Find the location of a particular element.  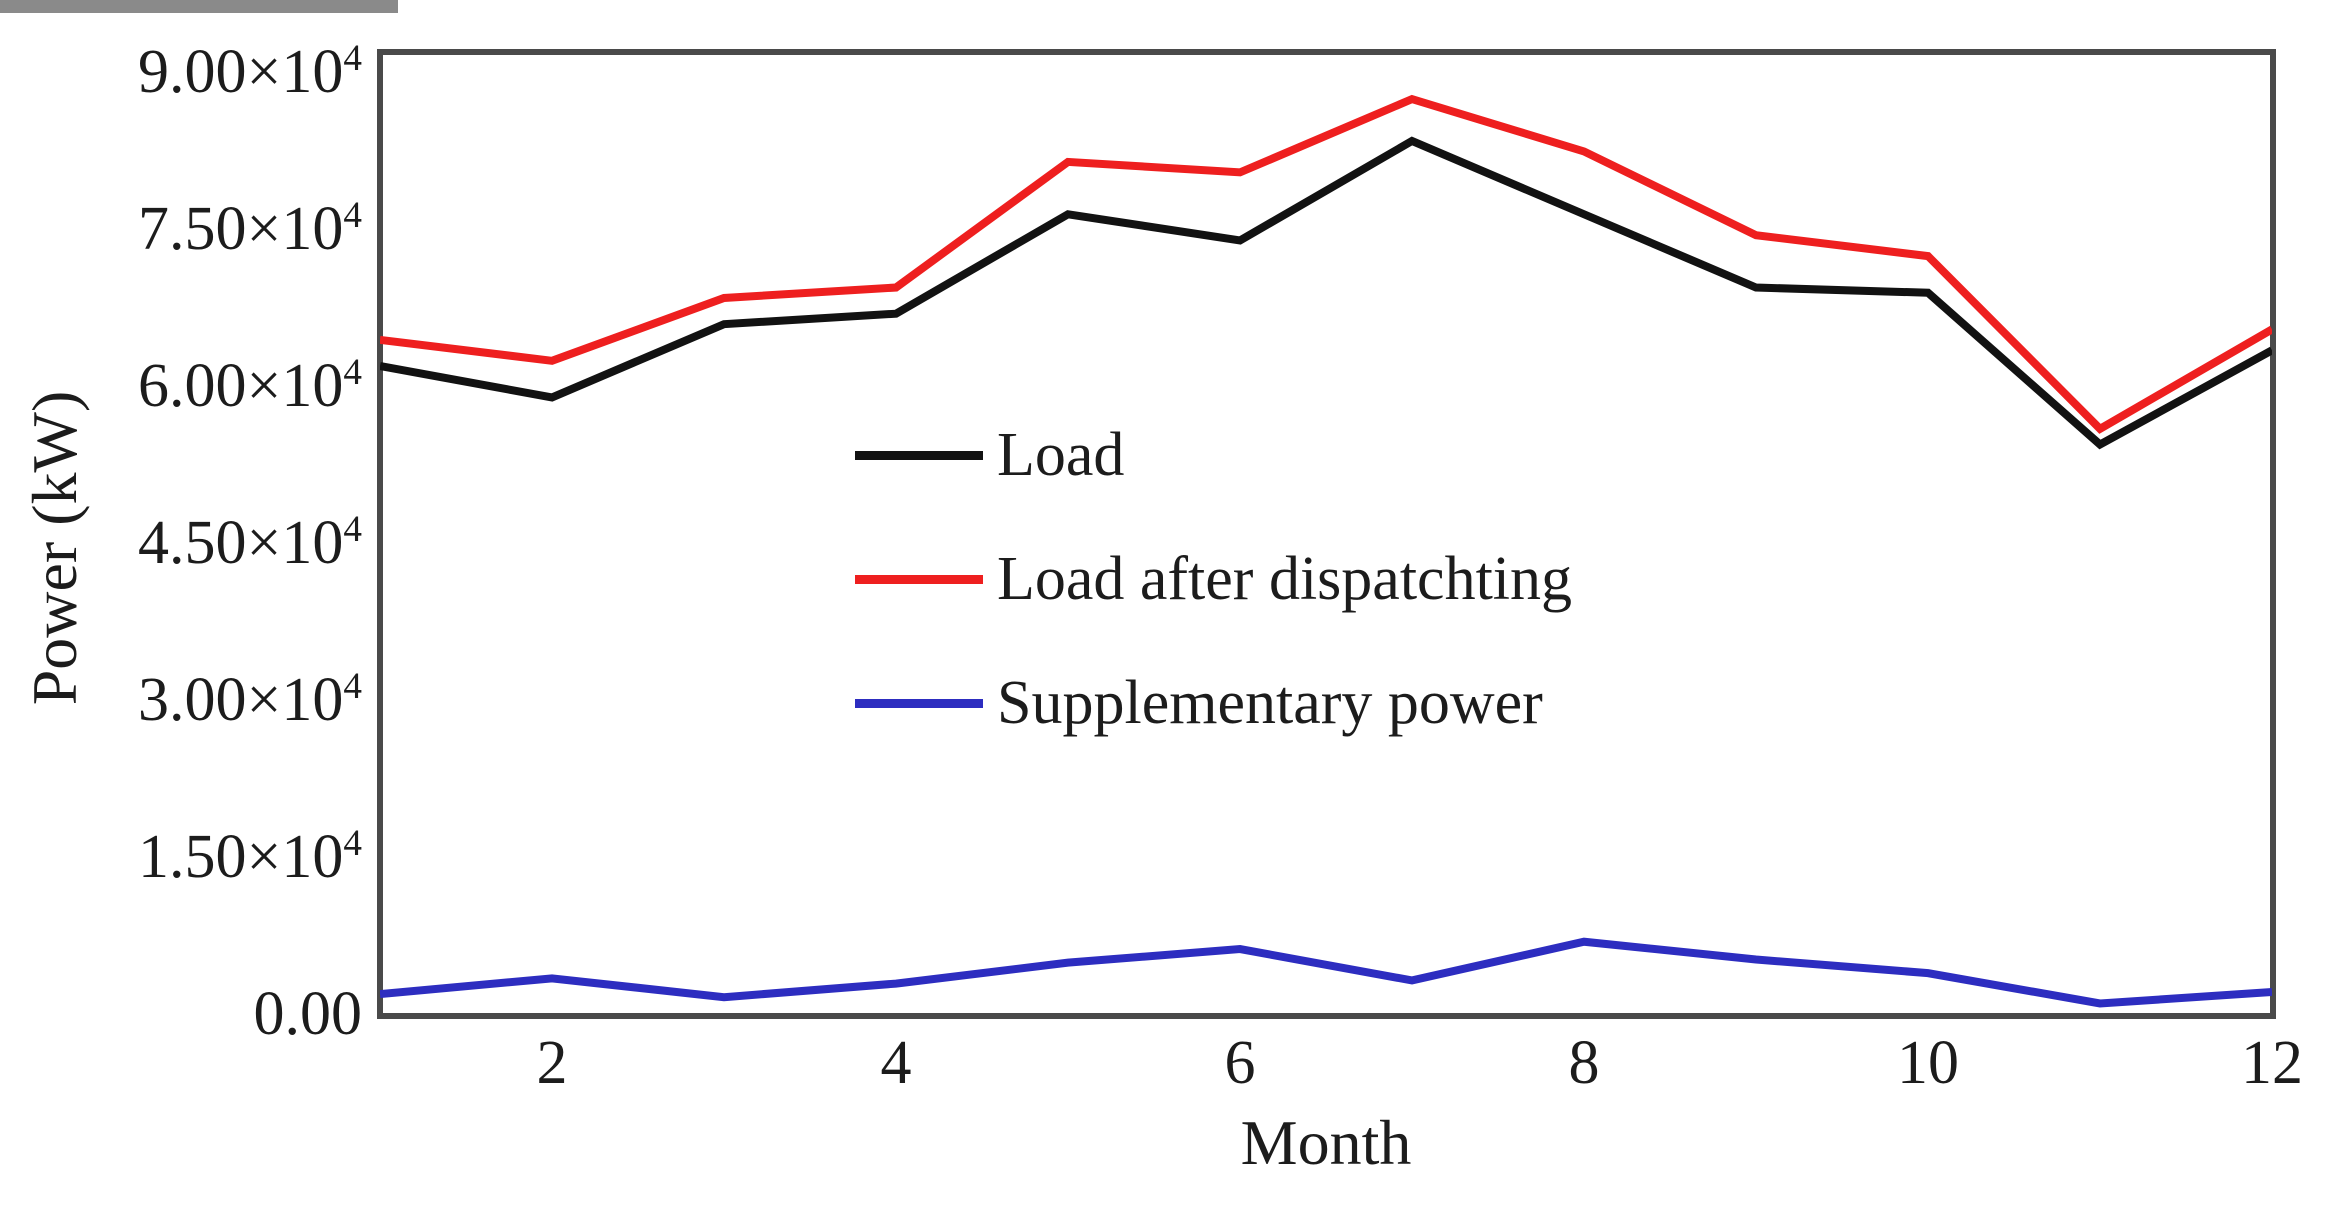

series-line-supplementary-power is located at coordinates (1326, 972).